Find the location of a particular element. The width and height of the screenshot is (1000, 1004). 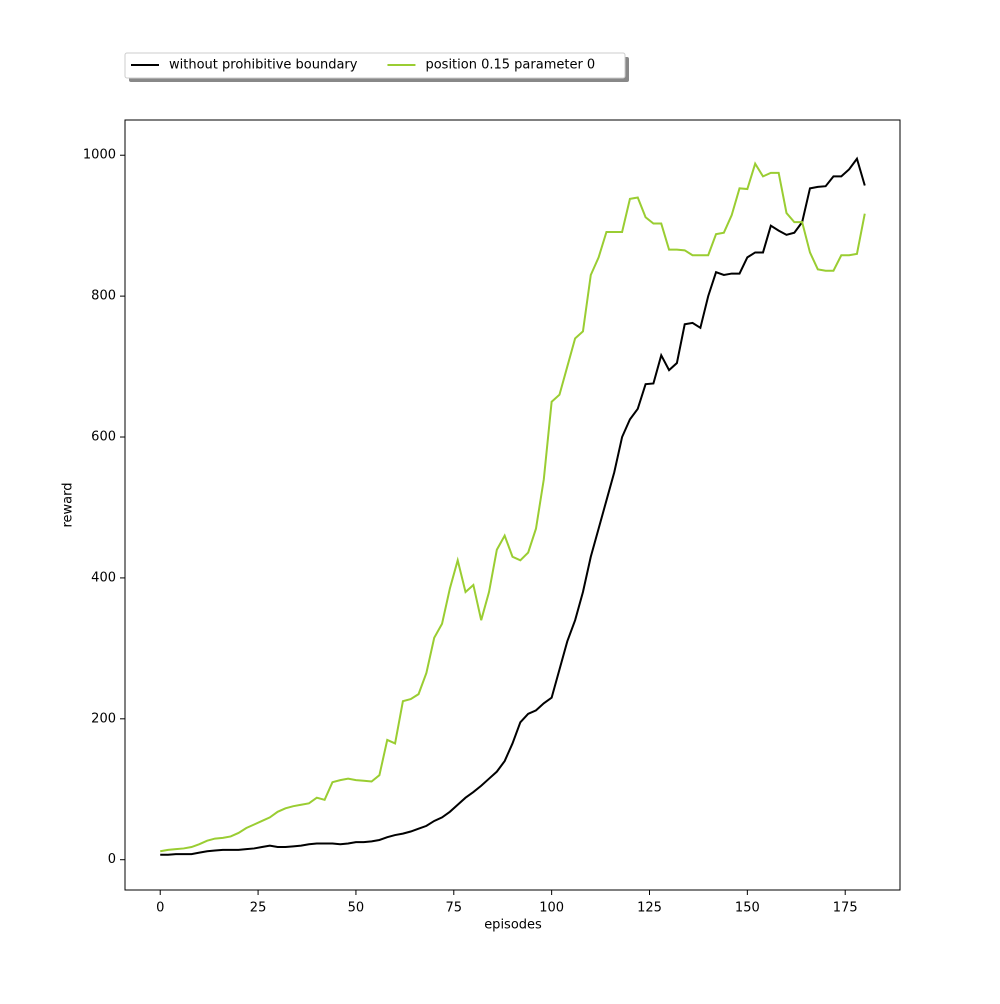

legend-box is located at coordinates (375, 65).